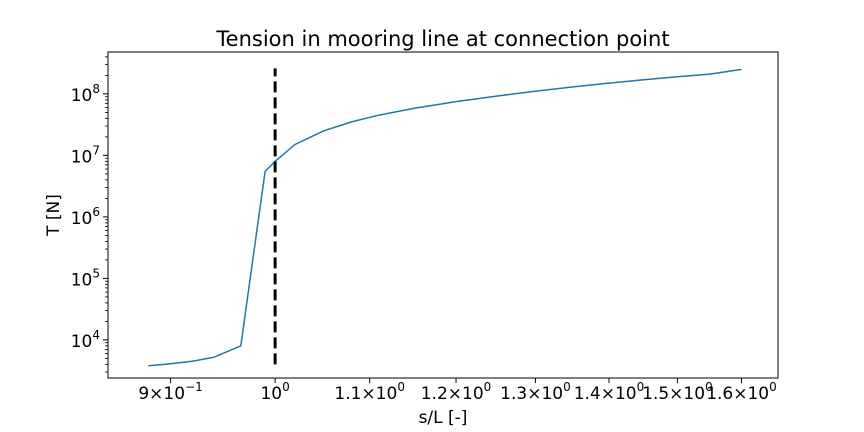  What do you see at coordinates (85, 155) in the screenshot?
I see `y-tick-label: 10⁷` at bounding box center [85, 155].